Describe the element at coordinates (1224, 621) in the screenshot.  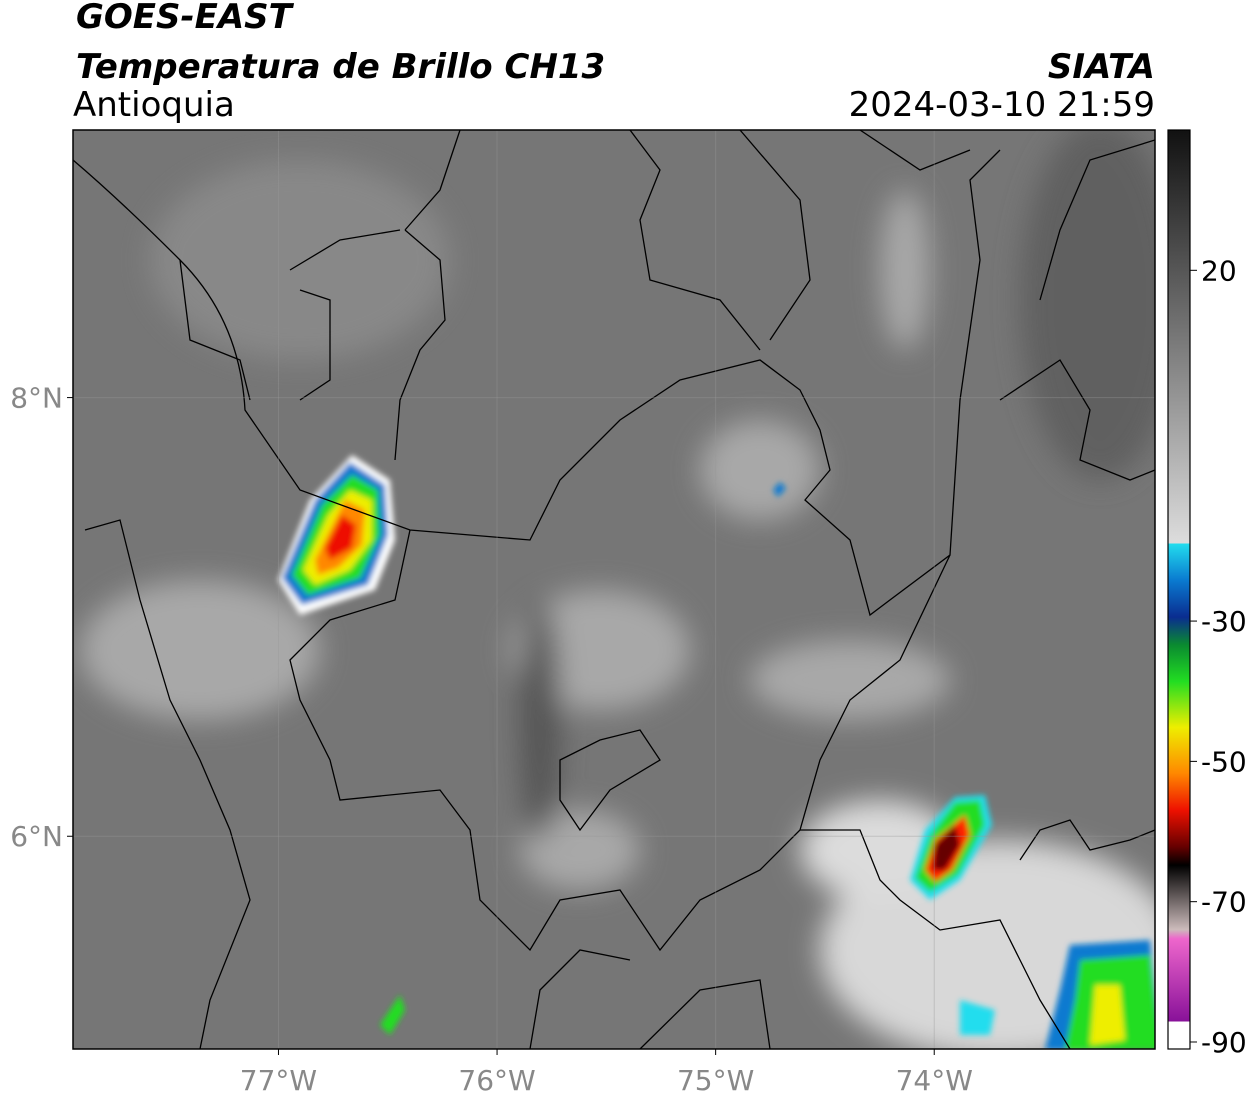
I see `colorbar-tick-label: -30` at that location.